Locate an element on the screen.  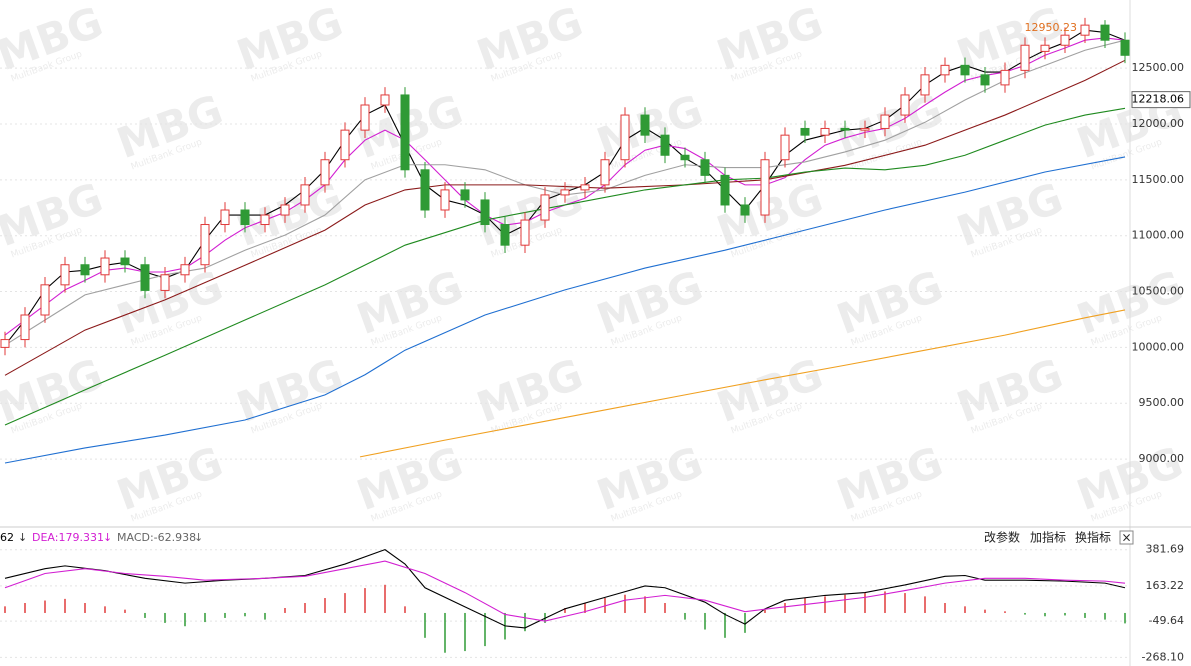
add-indicator-button: 加指标 is located at coordinates (1048, 537).